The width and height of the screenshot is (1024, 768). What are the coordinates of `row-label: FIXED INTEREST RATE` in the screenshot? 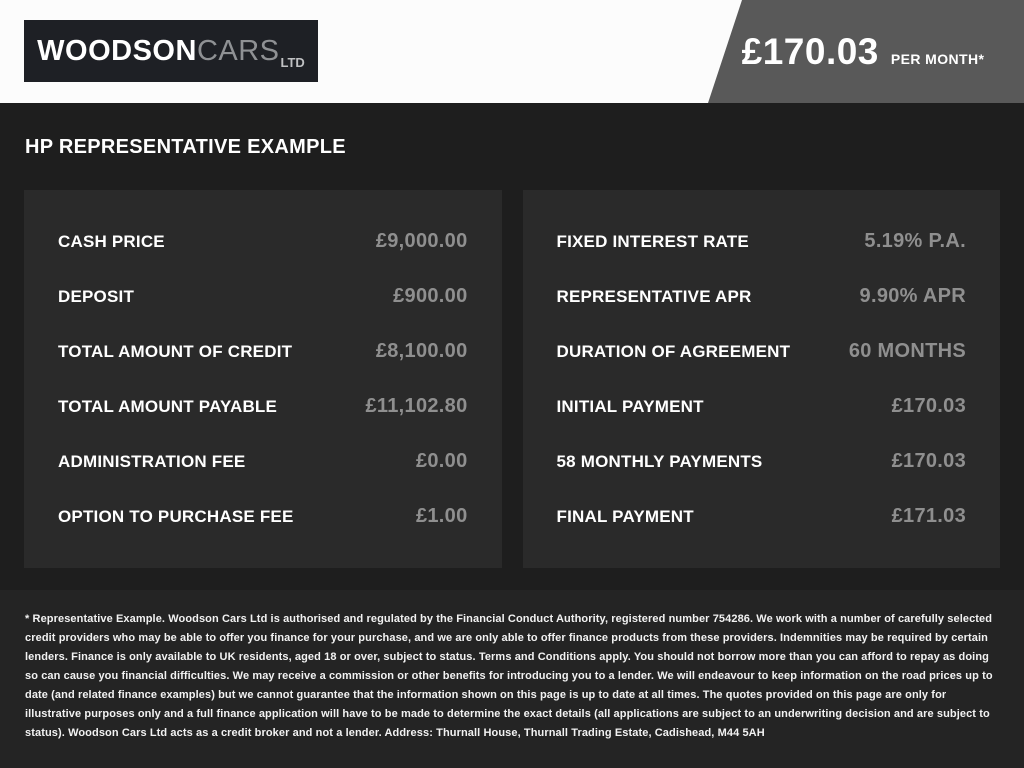 It's located at (652, 241).